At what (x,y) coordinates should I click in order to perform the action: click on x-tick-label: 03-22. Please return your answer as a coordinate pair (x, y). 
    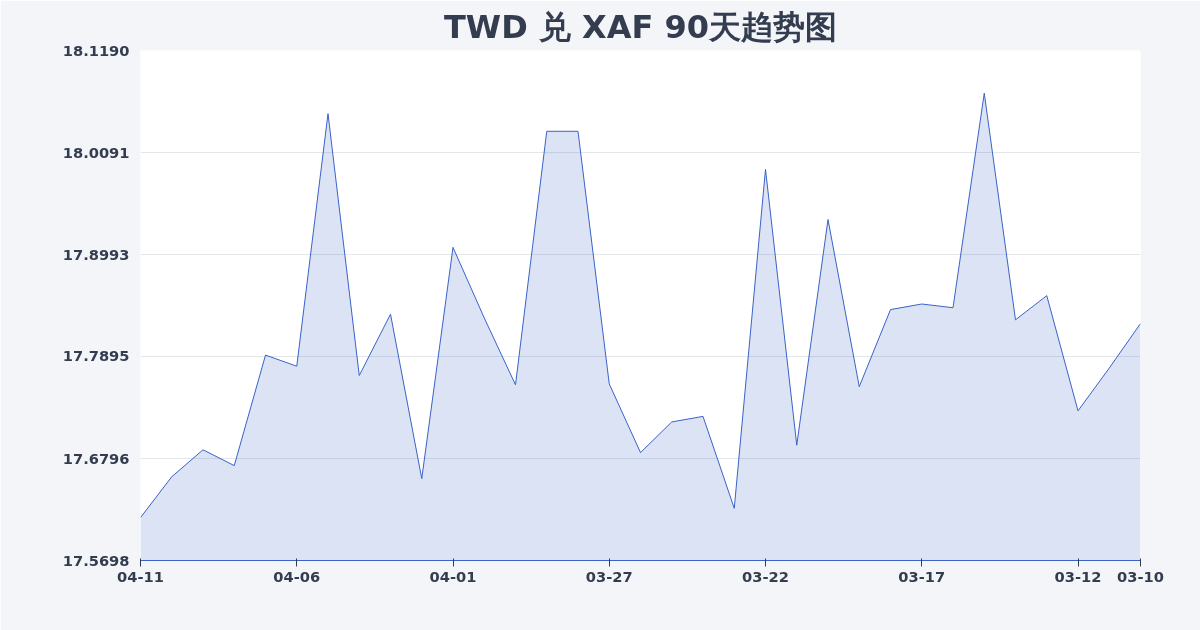
    Looking at the image, I should click on (765, 576).